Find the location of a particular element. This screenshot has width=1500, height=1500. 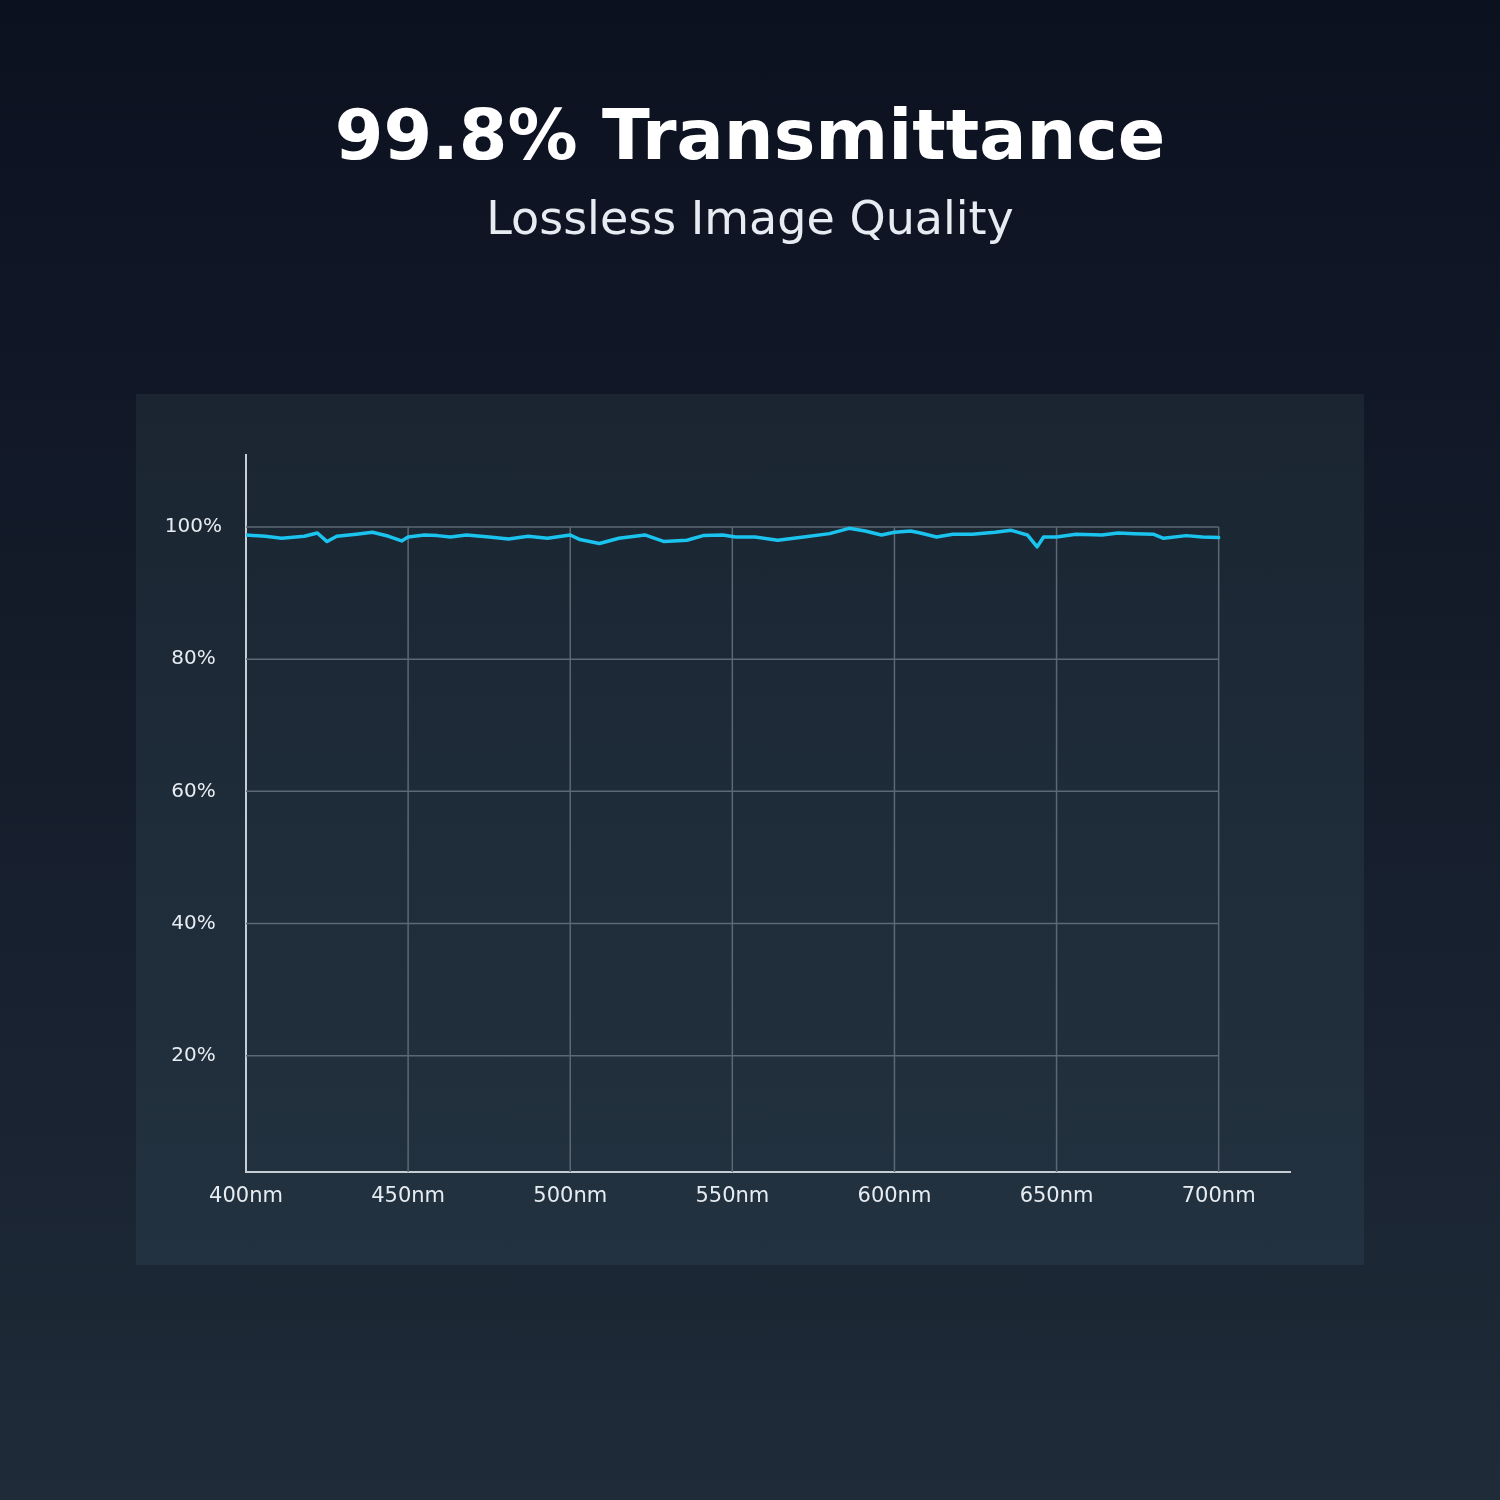

x-tick-label: 400nm is located at coordinates (246, 1195).